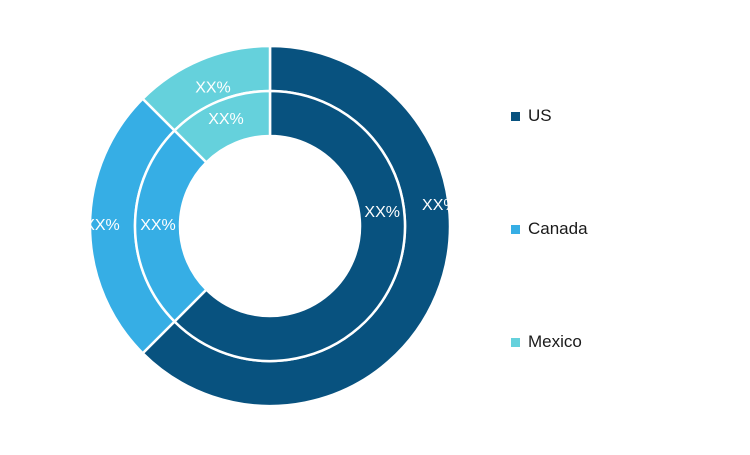 This screenshot has height=455, width=750. What do you see at coordinates (515, 229) in the screenshot?
I see `legend-swatch-canada` at bounding box center [515, 229].